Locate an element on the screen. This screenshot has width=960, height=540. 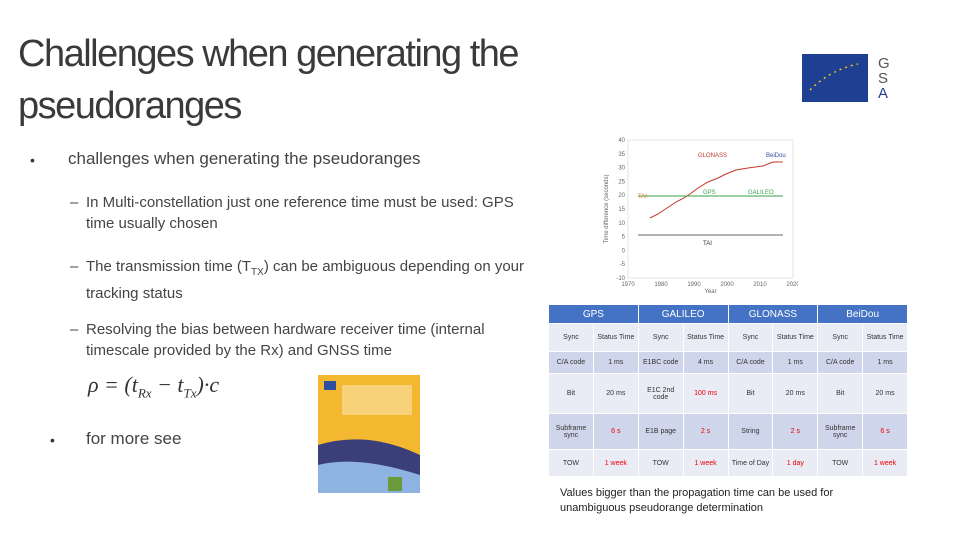
series-label: GPS is located at coordinates (709, 193).